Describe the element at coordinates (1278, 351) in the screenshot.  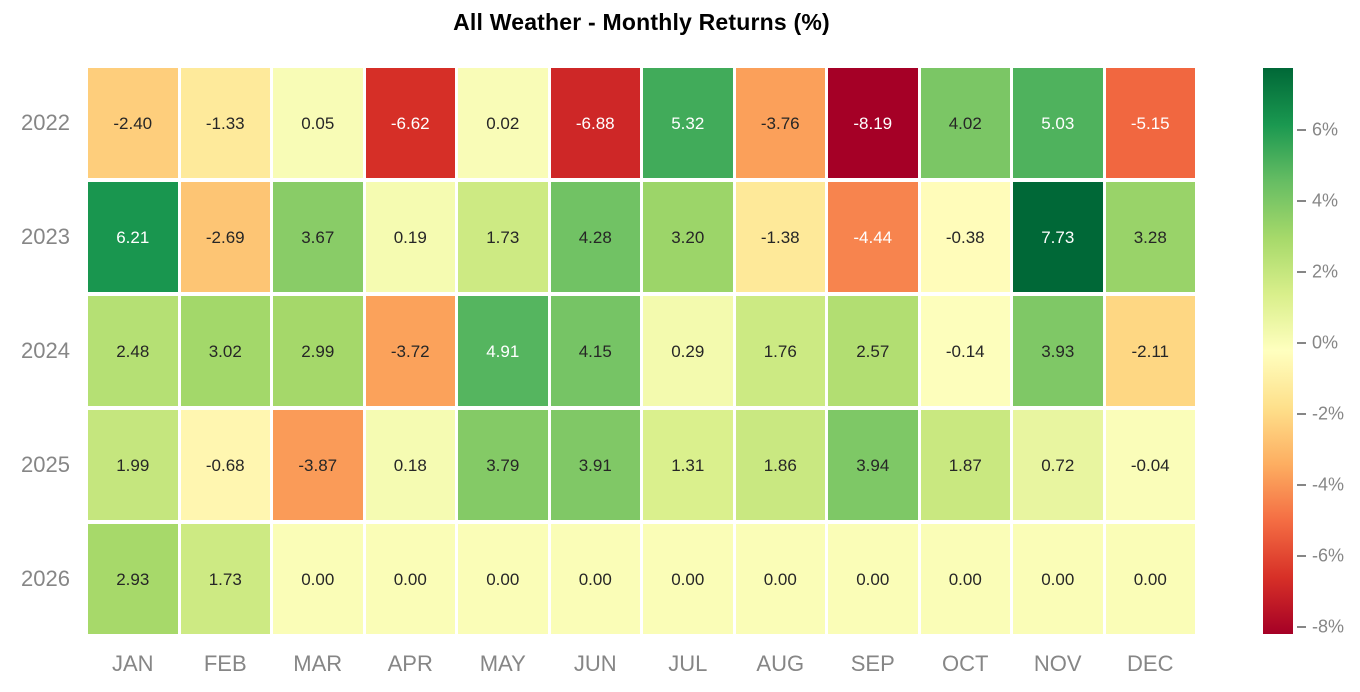
I see `colorbar-gradient` at that location.